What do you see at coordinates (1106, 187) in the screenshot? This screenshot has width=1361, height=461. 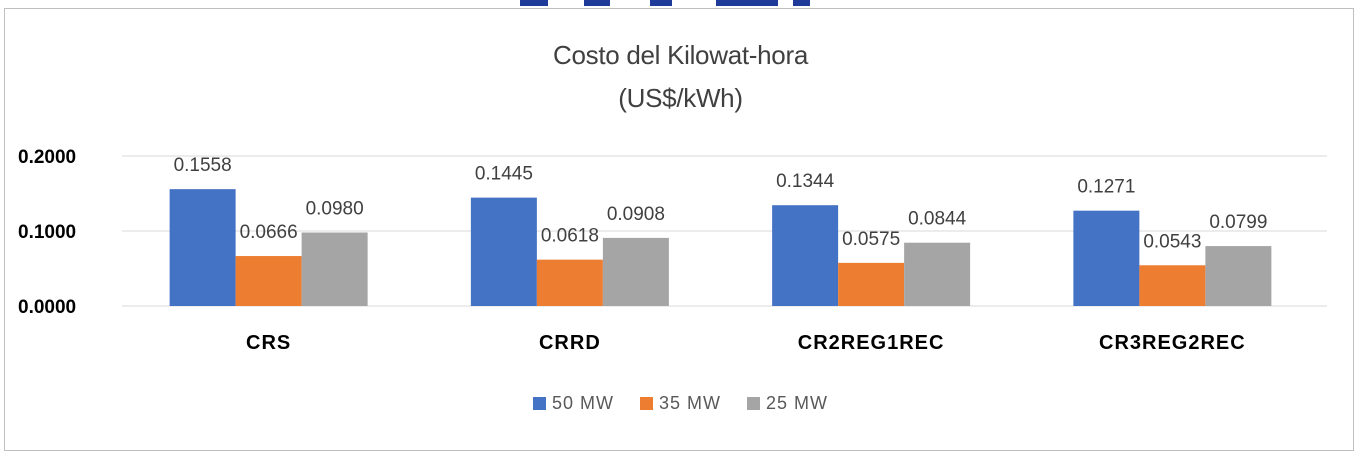 I see `data-label: 0.1271` at bounding box center [1106, 187].